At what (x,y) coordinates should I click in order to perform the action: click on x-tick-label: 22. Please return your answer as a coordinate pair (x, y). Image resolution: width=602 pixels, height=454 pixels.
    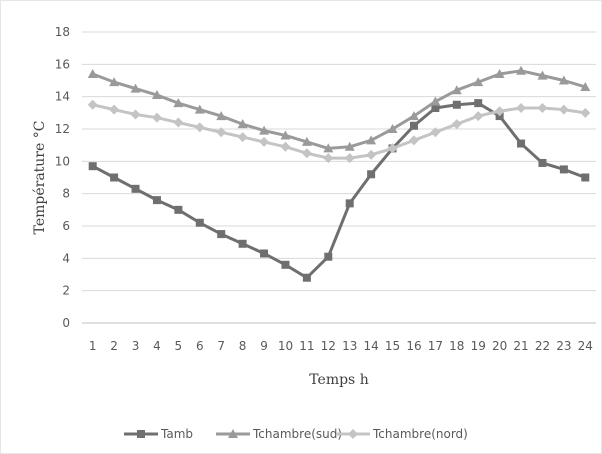
    Looking at the image, I should click on (542, 346).